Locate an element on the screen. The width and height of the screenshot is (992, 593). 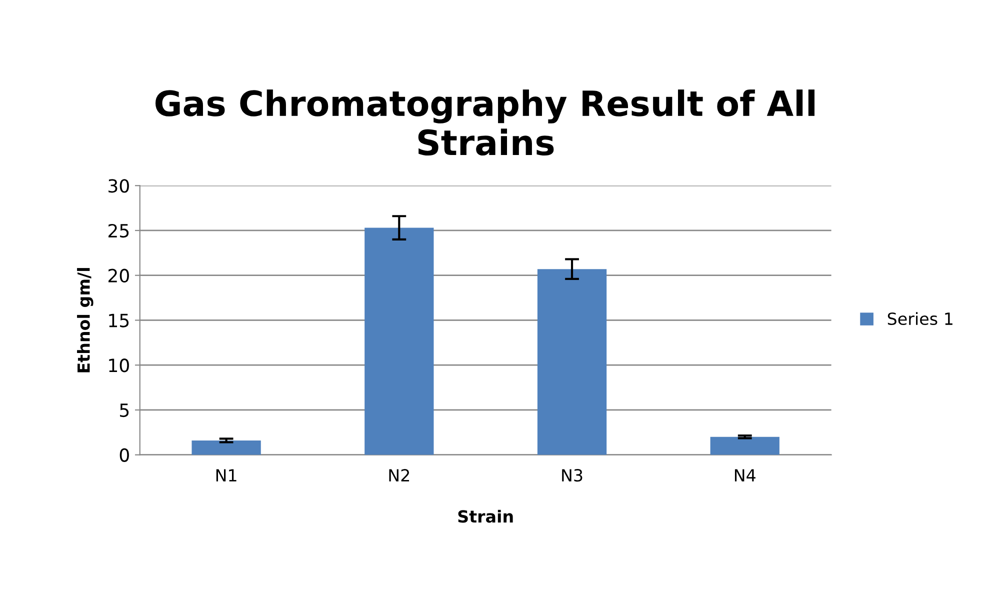
y-axis-title: Ethnol gm/l is located at coordinates (85, 320).